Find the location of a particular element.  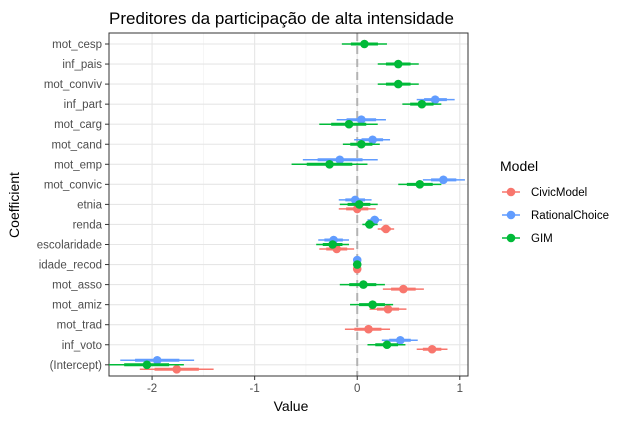

y-tick-label: mot_conviv is located at coordinates (73, 85).